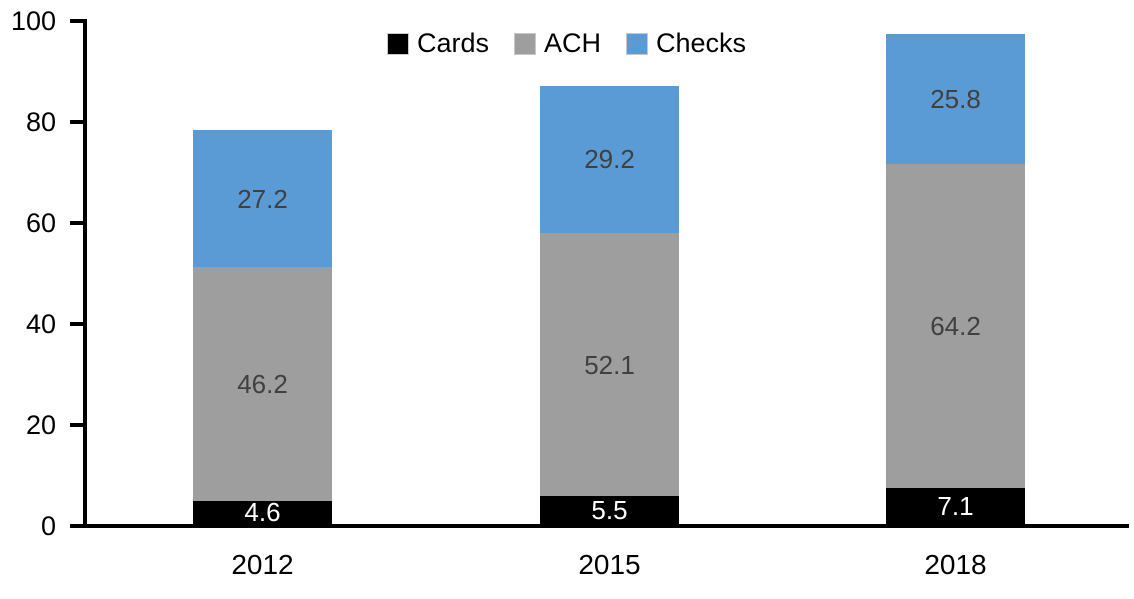 The image size is (1134, 599). I want to click on segment-value-label: 29.2, so click(609, 159).